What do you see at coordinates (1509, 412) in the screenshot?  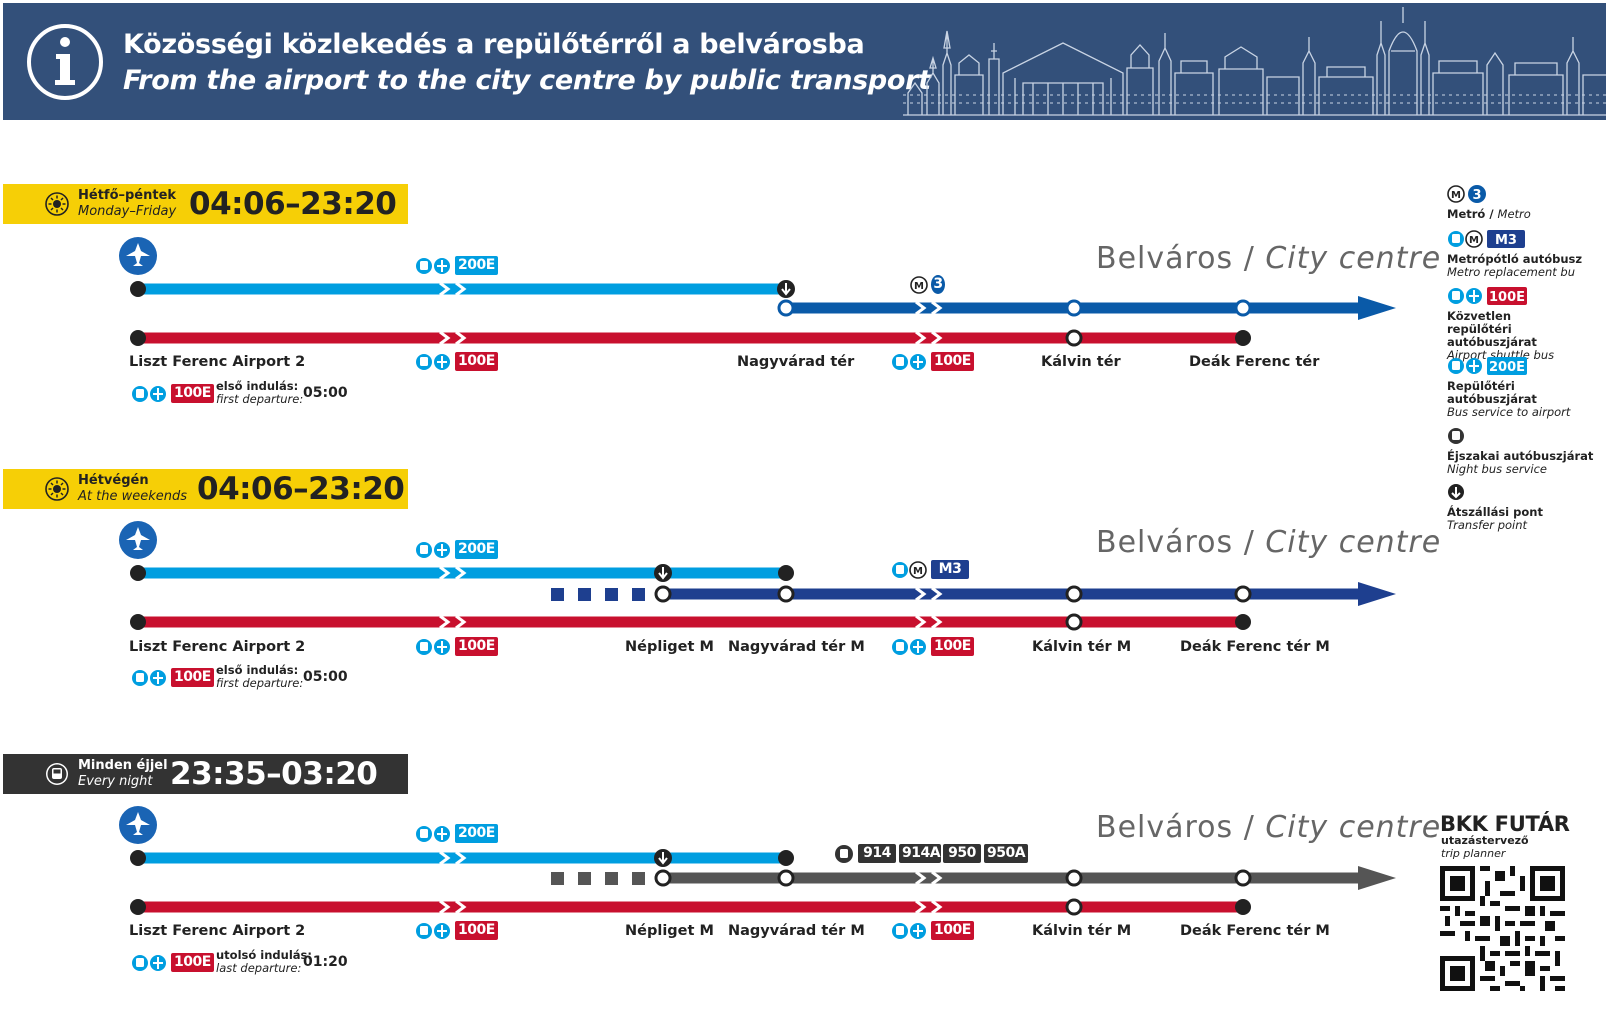 I see `legend-label-en: Bus service to airport` at bounding box center [1509, 412].